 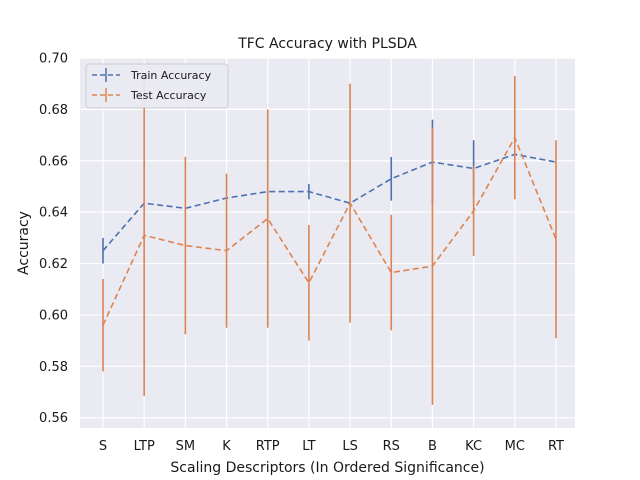 What do you see at coordinates (327, 44) in the screenshot?
I see `chart-title: TFC Accuracy with PLSDA` at bounding box center [327, 44].